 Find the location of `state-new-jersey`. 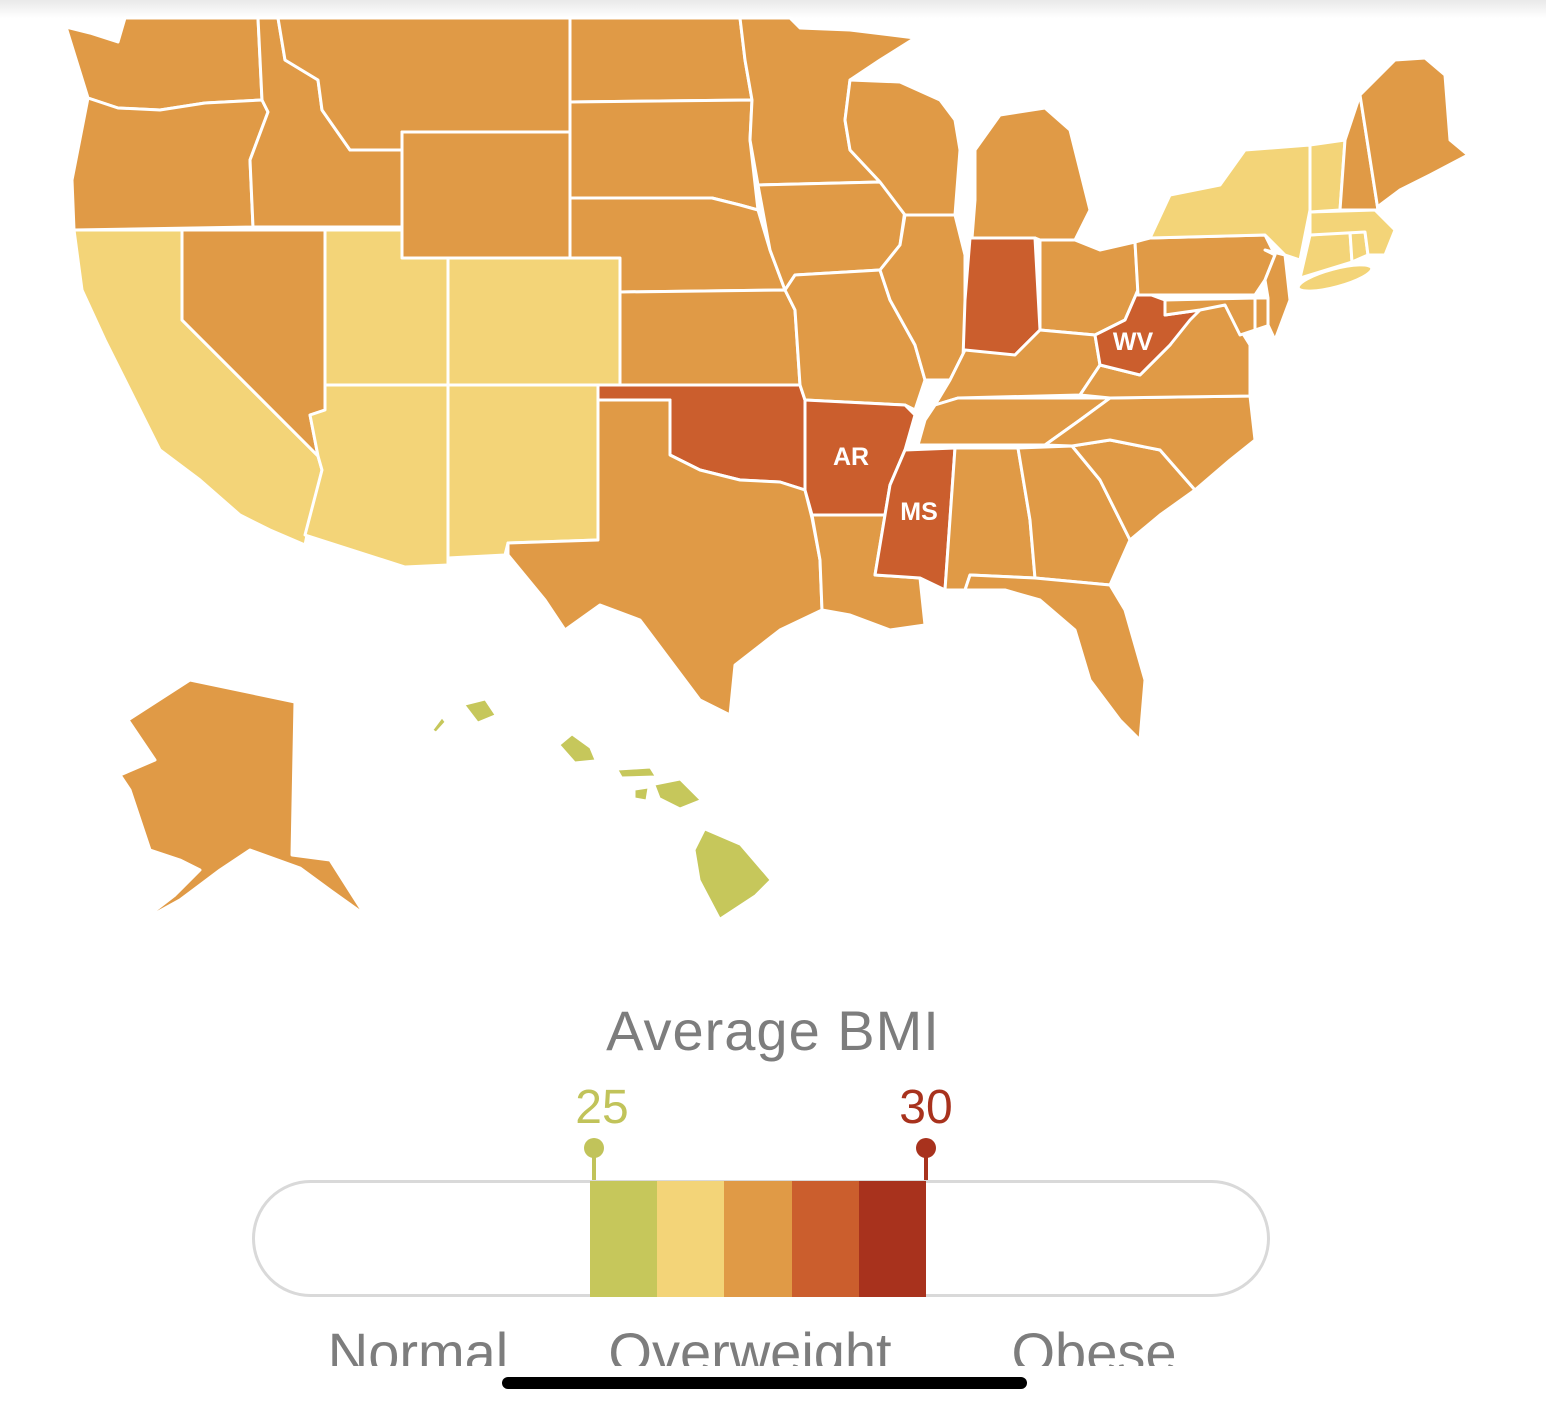

state-new-jersey is located at coordinates (1277, 295).